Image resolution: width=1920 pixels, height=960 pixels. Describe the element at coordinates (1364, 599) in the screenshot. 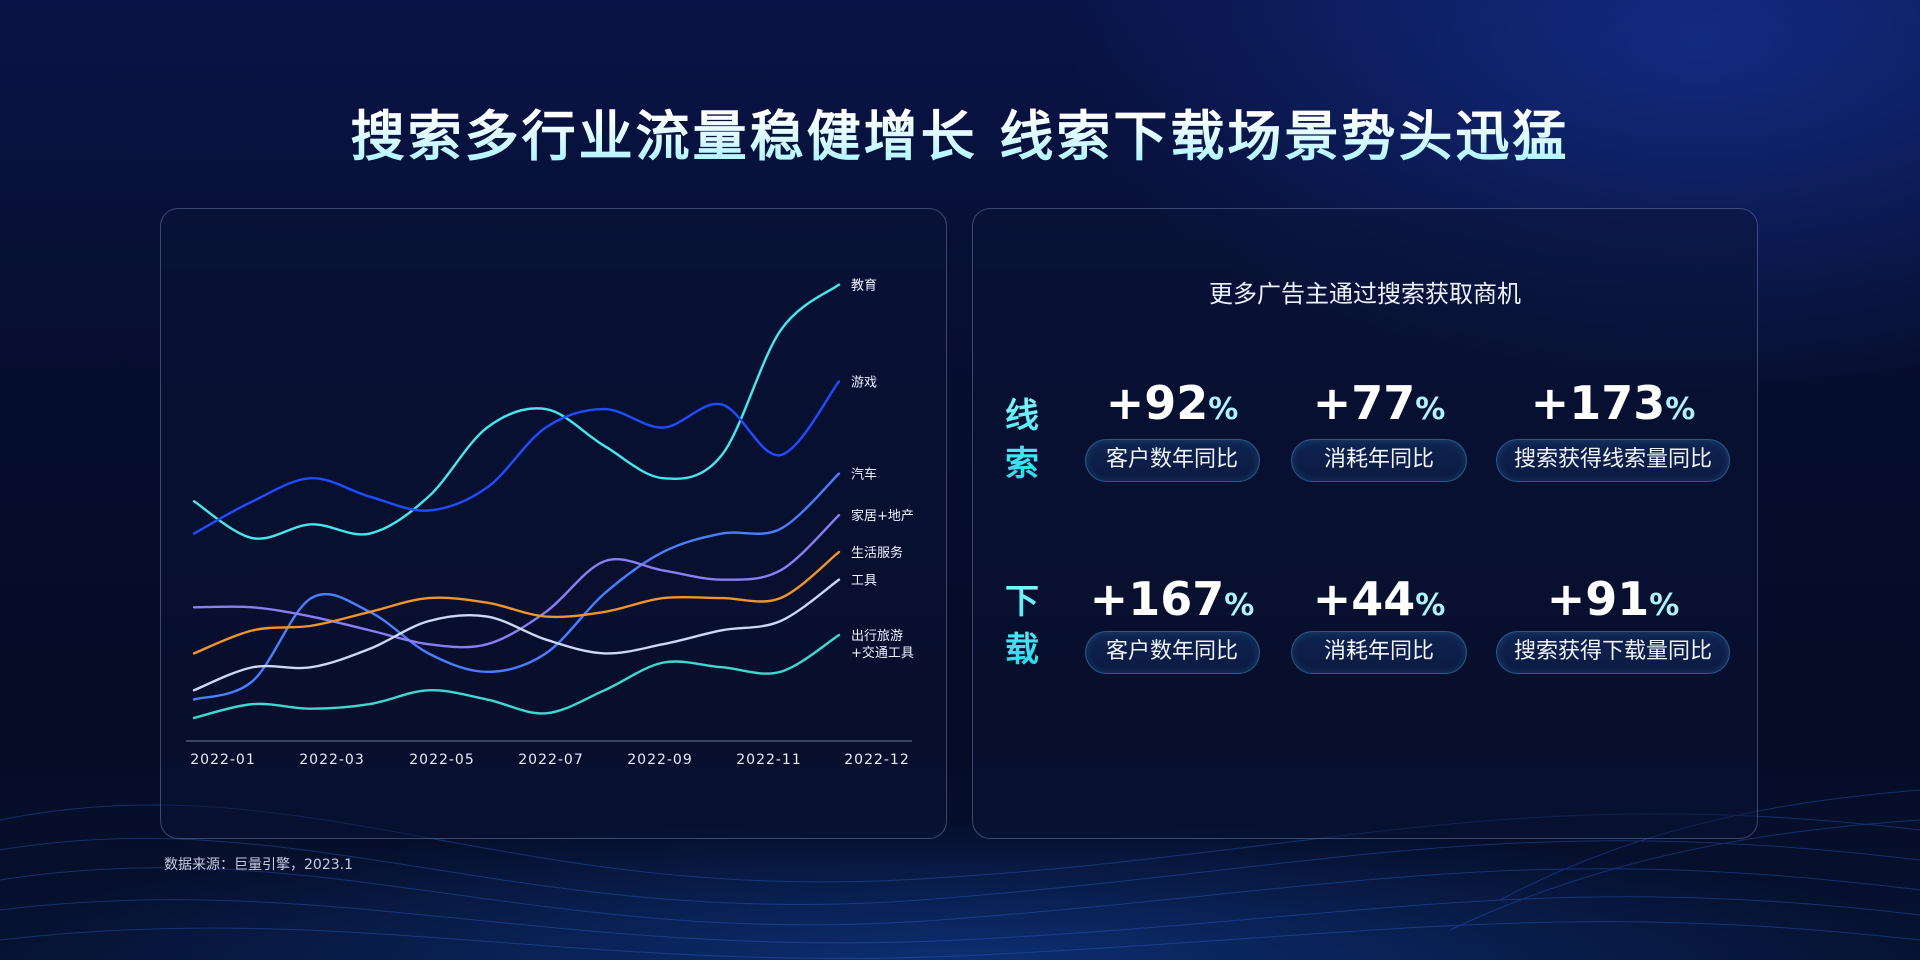

I see `stat-number: +44` at that location.